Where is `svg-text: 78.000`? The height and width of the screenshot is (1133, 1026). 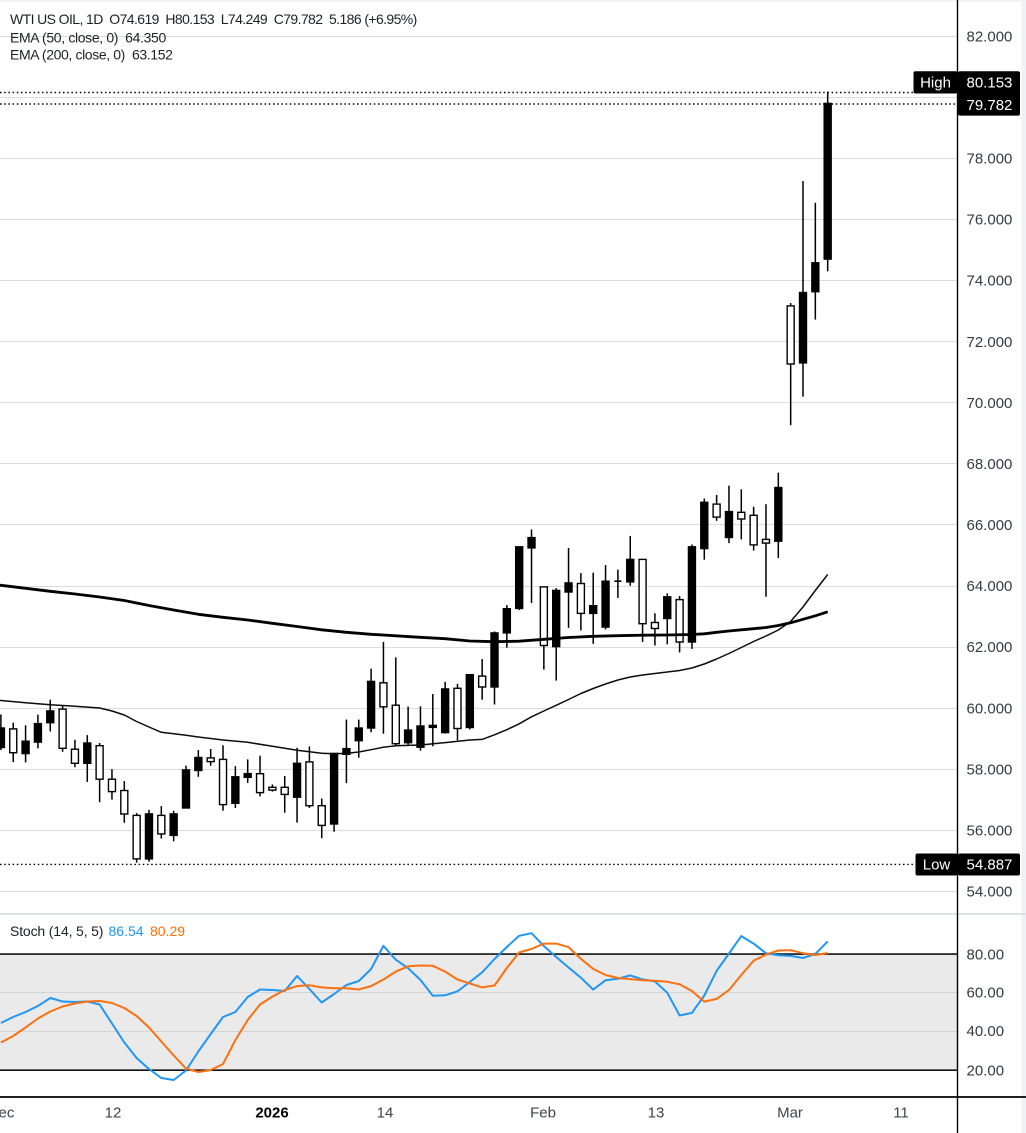 svg-text: 78.000 is located at coordinates (990, 159).